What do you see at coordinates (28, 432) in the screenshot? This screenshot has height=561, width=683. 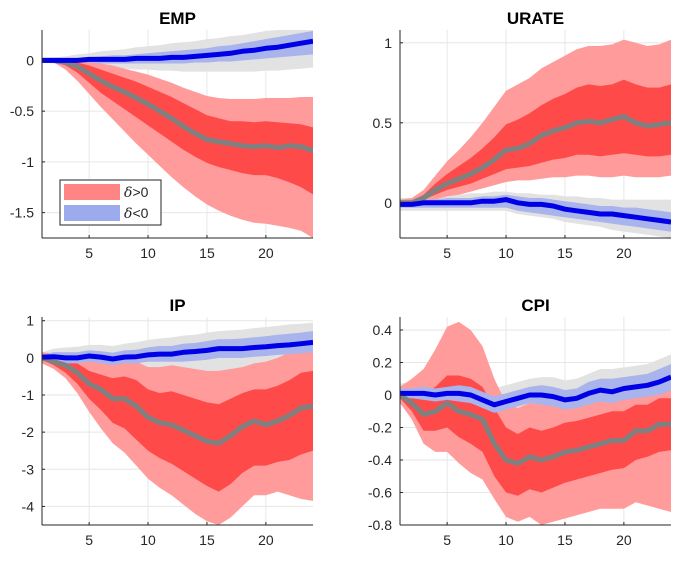 I see `y-tick-label: -2` at bounding box center [28, 432].